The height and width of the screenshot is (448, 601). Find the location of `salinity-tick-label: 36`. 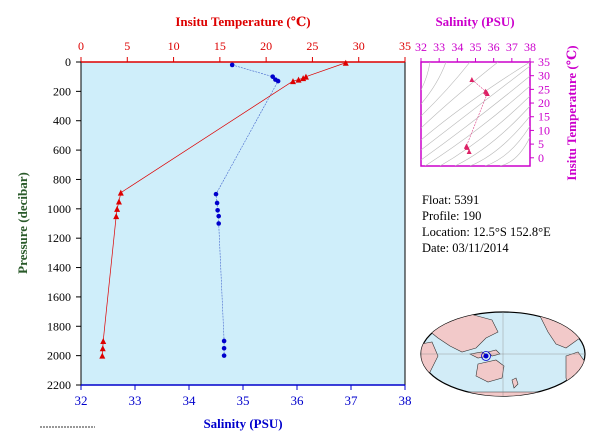

salinity-tick-label: 36 is located at coordinates (298, 400).